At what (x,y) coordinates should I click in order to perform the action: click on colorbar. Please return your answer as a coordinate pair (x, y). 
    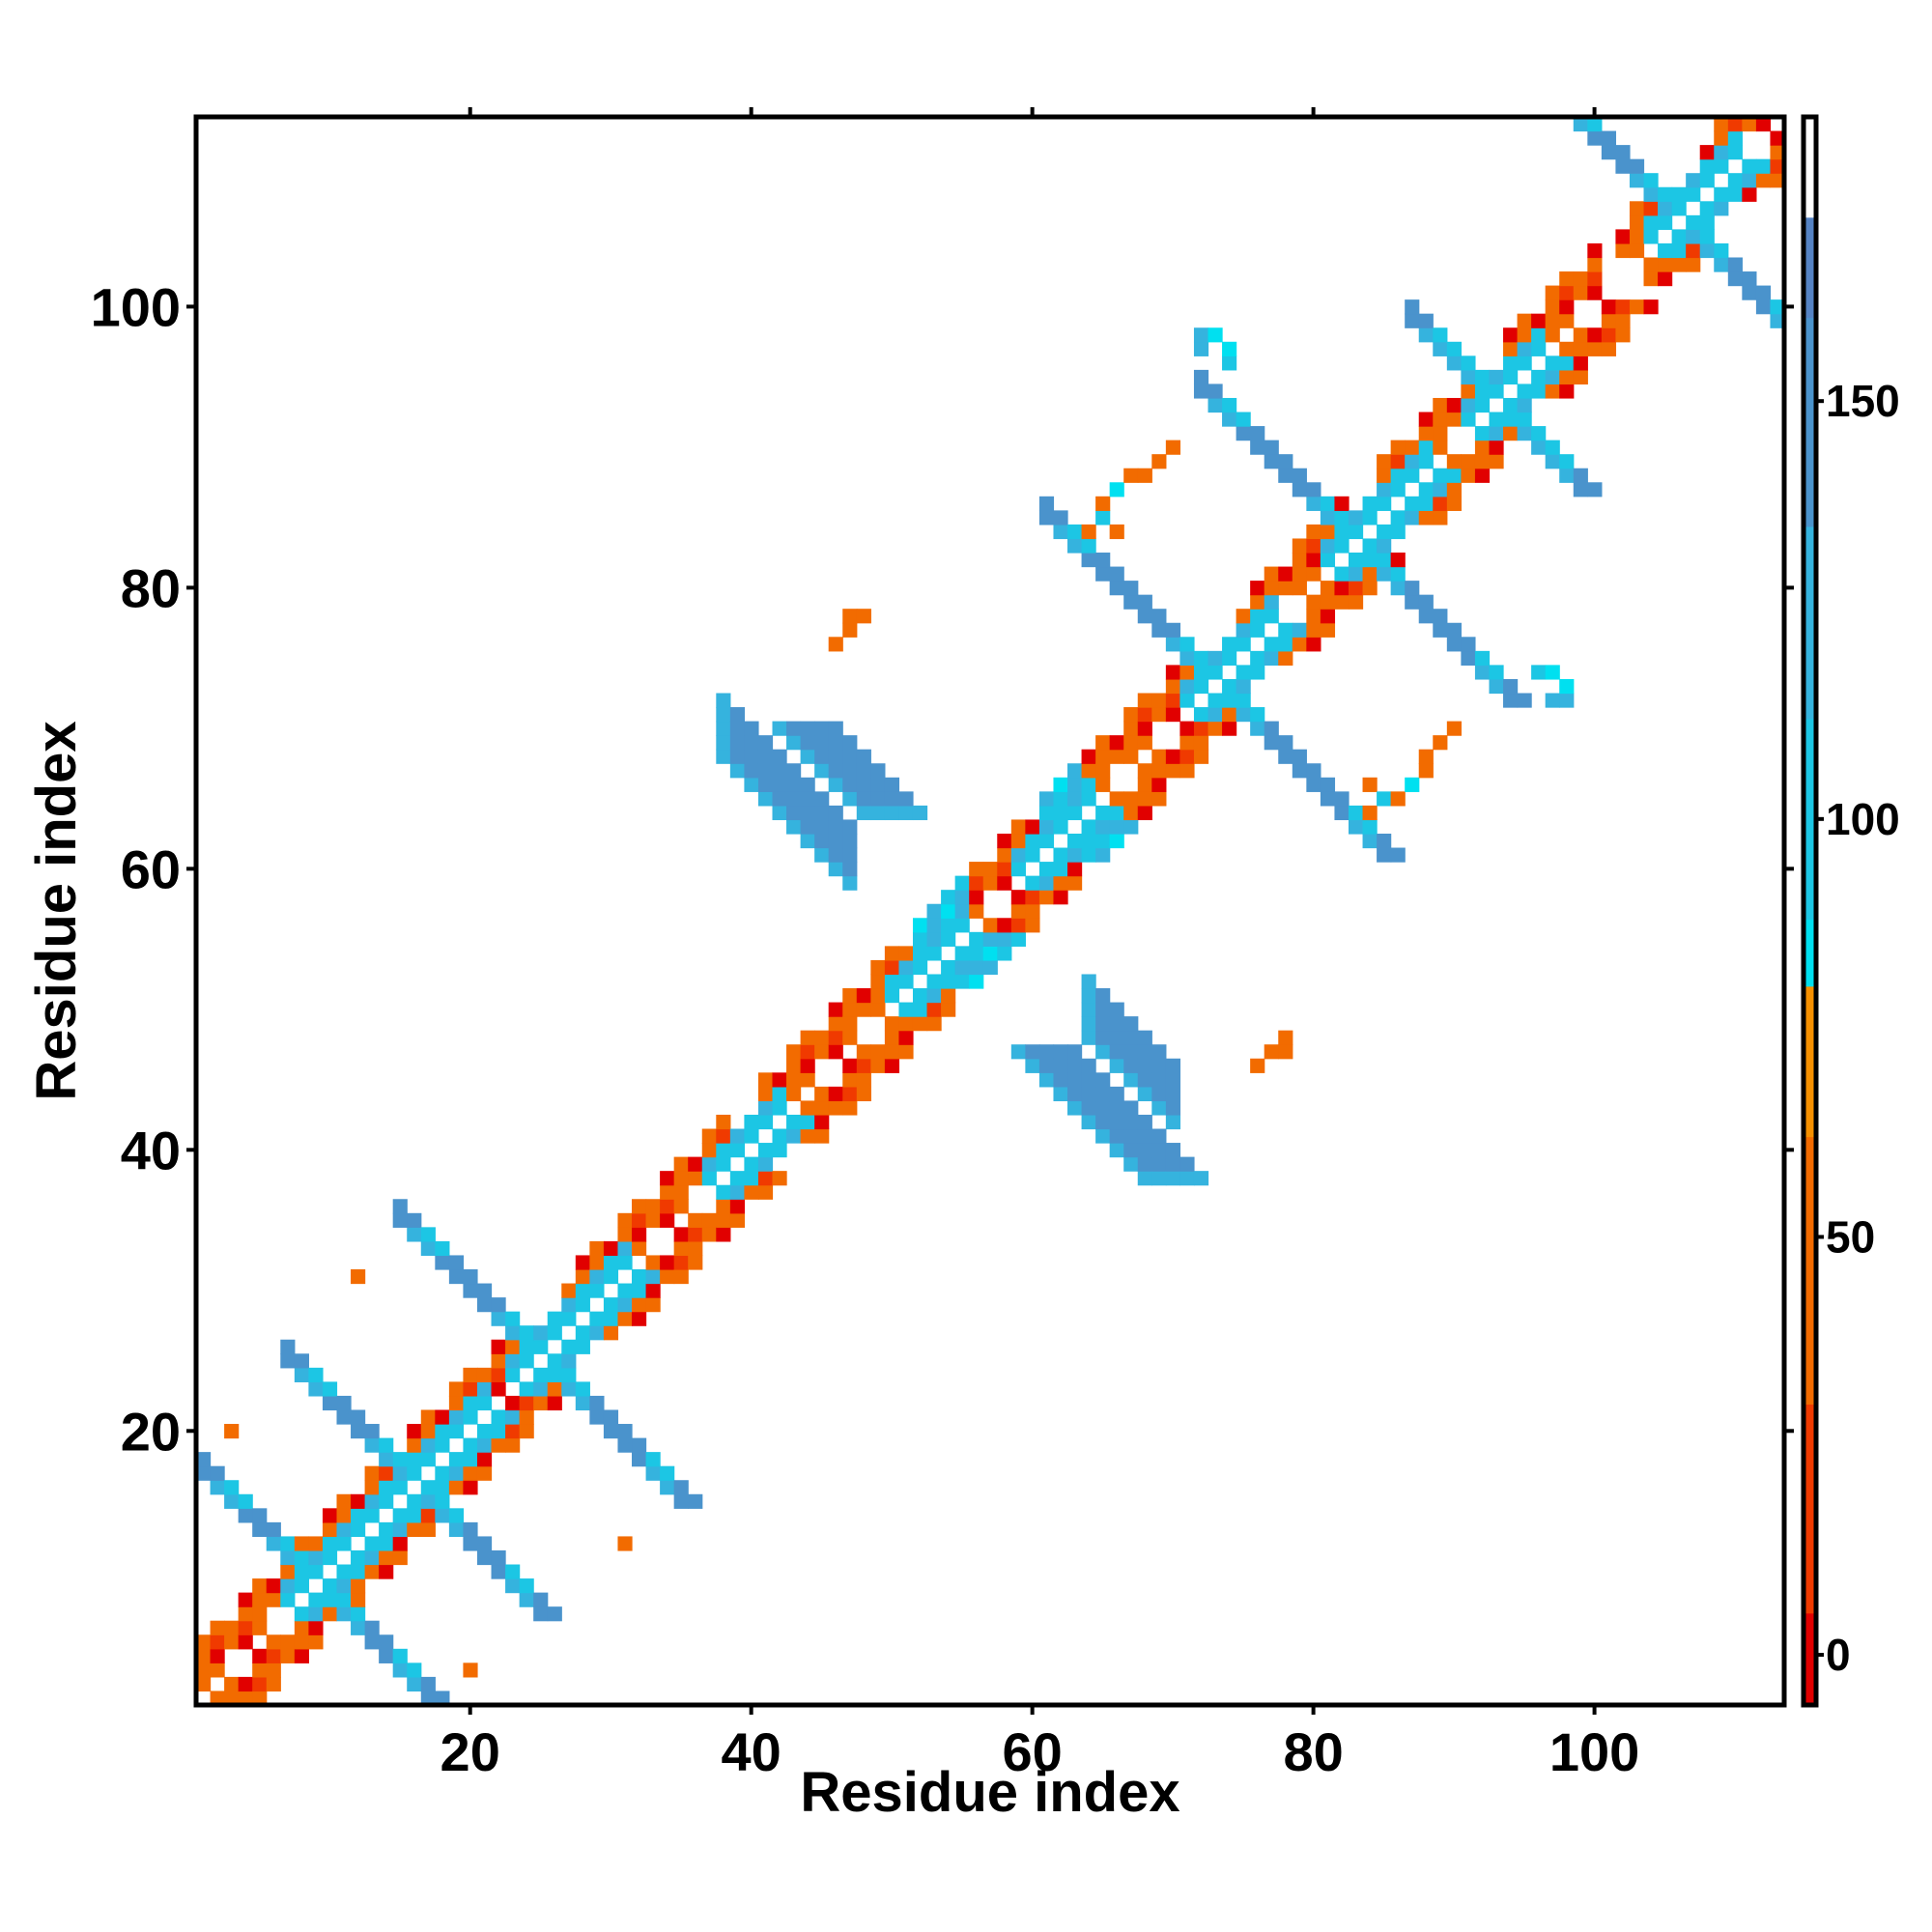
    Looking at the image, I should click on (1810, 911).